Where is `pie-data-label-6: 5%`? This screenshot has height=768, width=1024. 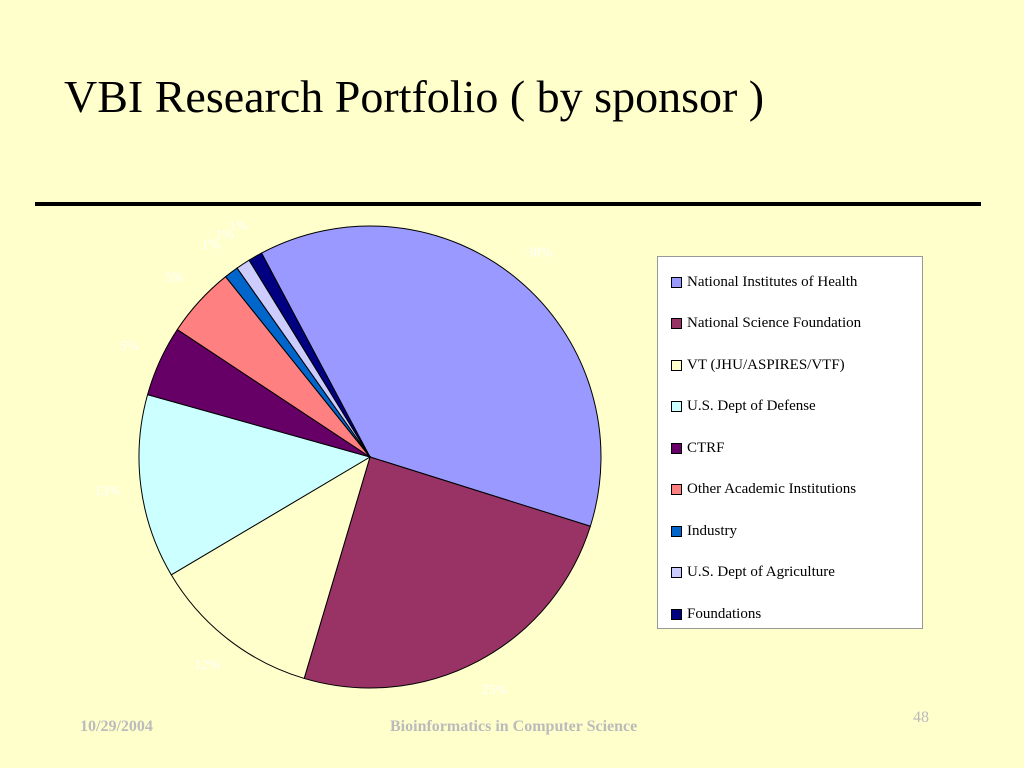
pie-data-label-6: 5% is located at coordinates (174, 278).